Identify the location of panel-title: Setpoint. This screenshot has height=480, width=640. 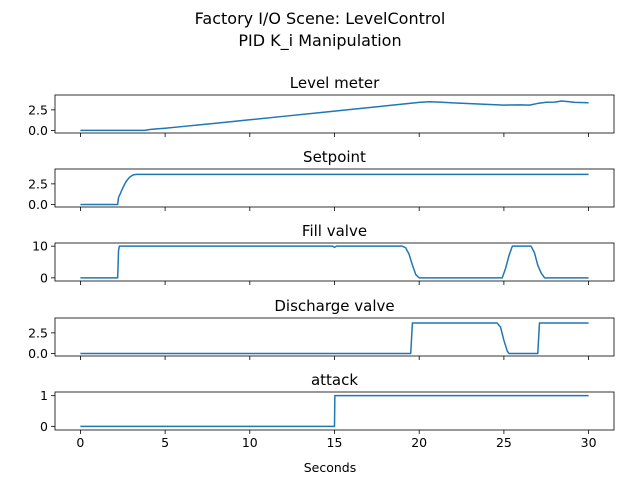
(334, 157).